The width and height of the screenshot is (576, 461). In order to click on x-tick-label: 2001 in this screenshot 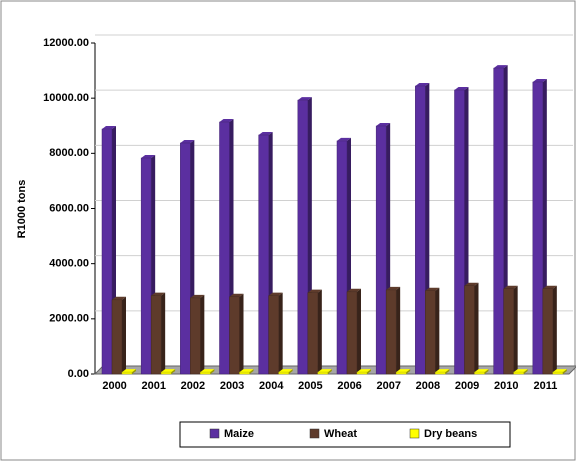, I will do `click(154, 386)`.